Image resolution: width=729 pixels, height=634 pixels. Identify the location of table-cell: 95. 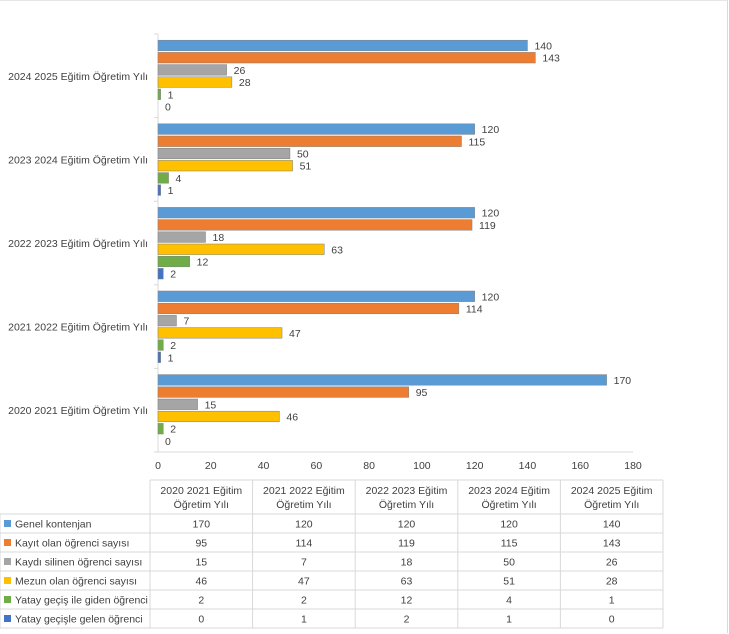
(201, 544).